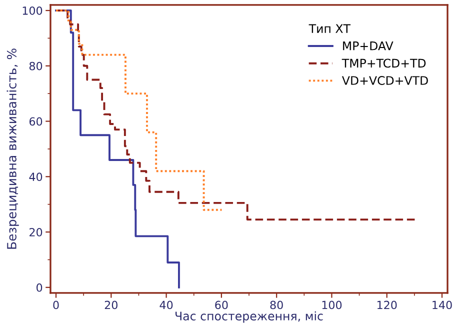 The width and height of the screenshot is (459, 331). I want to click on y-tick-label: 100, so click(32, 10).